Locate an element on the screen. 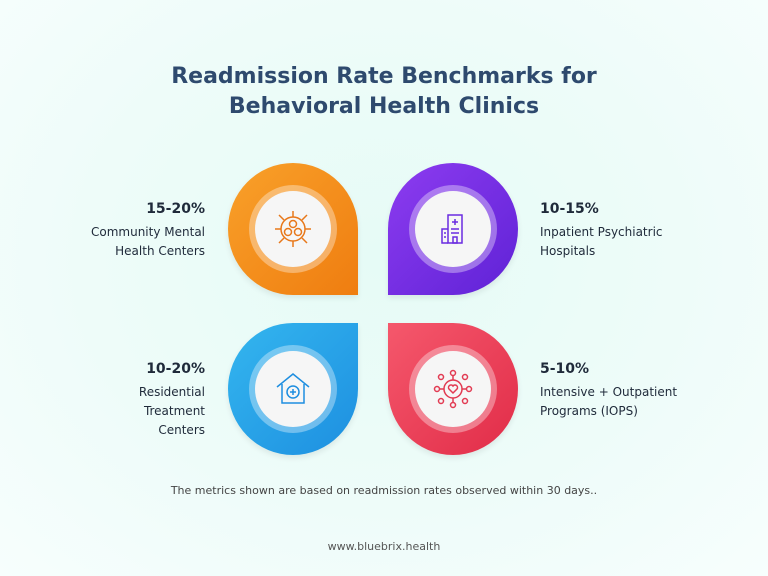 The height and width of the screenshot is (576, 768). drop-red is located at coordinates (453, 389).